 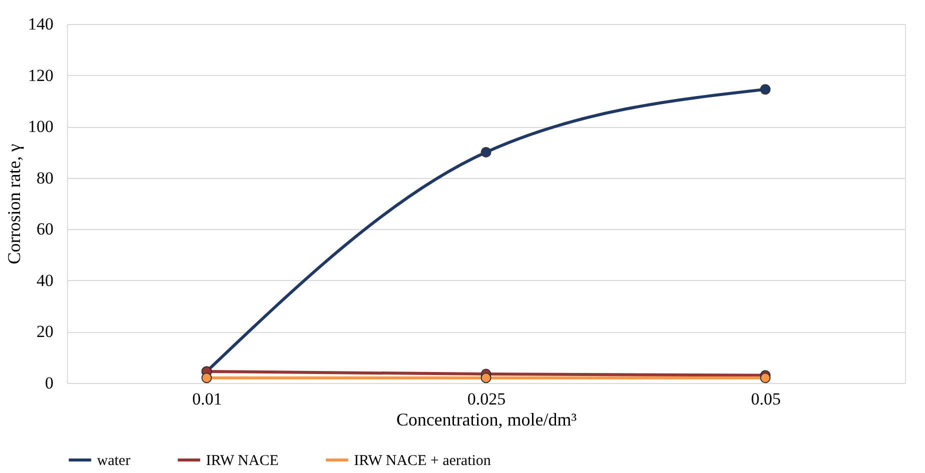 What do you see at coordinates (41, 24) in the screenshot?
I see `y-tick-label: 140` at bounding box center [41, 24].